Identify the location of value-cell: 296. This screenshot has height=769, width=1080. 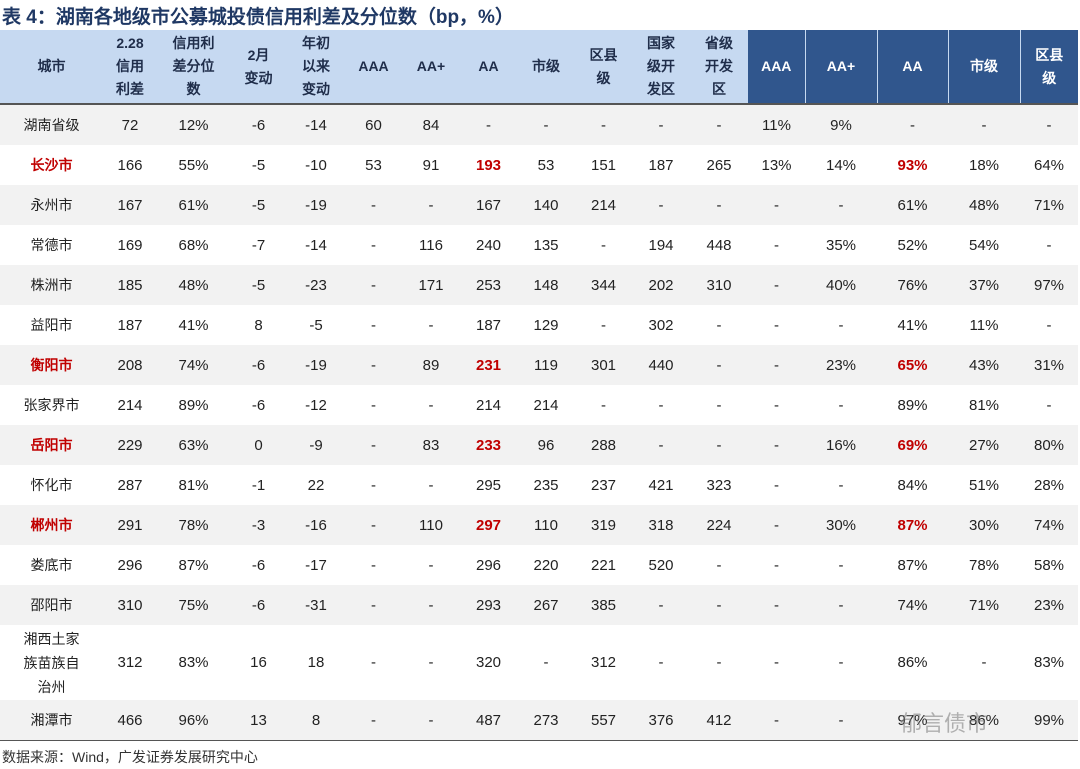
(488, 565).